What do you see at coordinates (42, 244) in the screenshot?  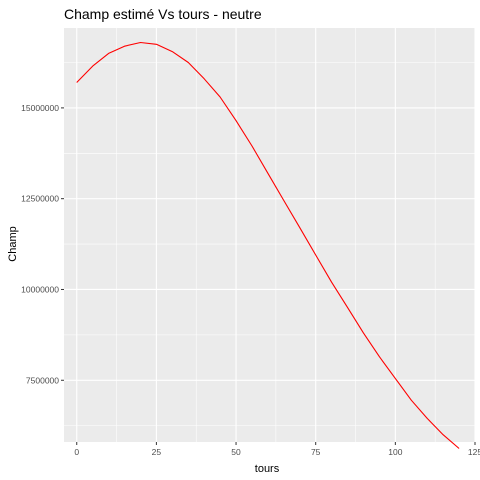 I see `y-axis: 7500000 10000000 12500000 15000000` at bounding box center [42, 244].